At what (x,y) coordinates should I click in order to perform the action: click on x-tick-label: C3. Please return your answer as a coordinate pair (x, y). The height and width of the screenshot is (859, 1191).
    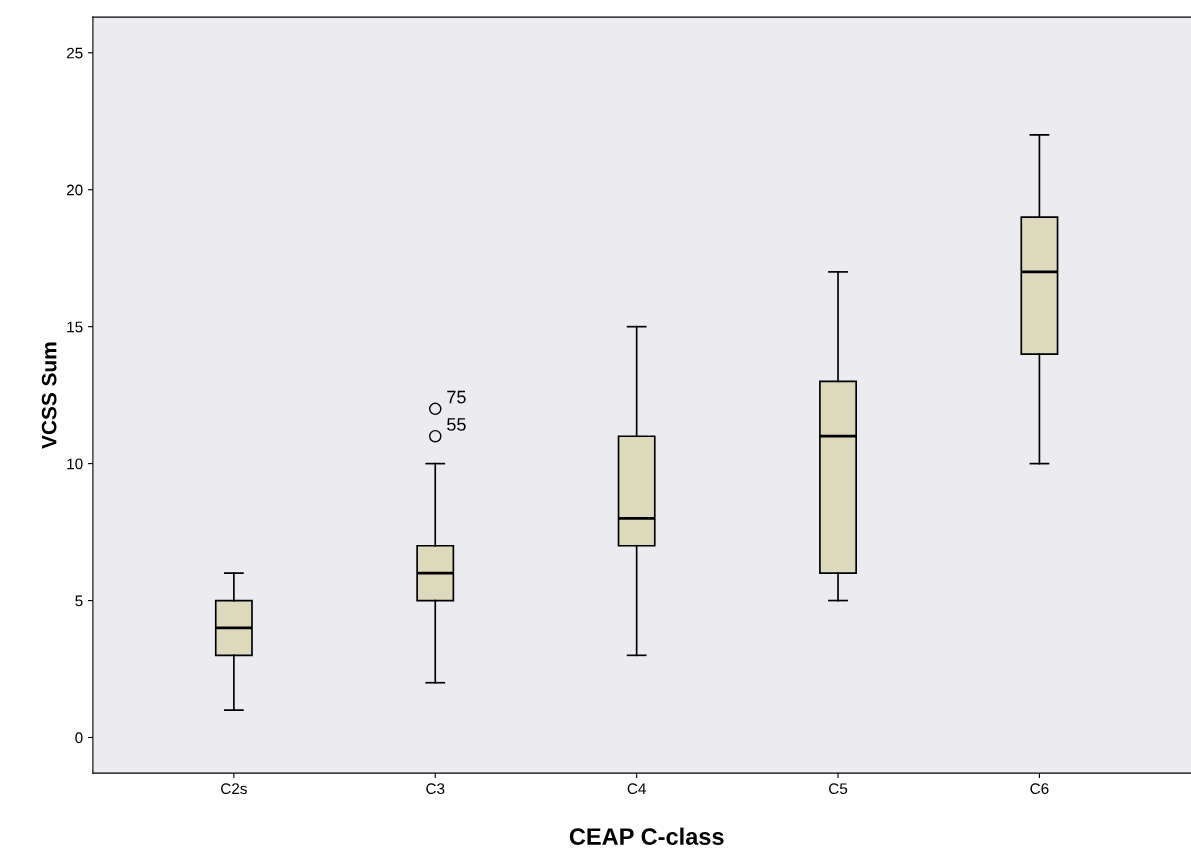
    Looking at the image, I should click on (435, 789).